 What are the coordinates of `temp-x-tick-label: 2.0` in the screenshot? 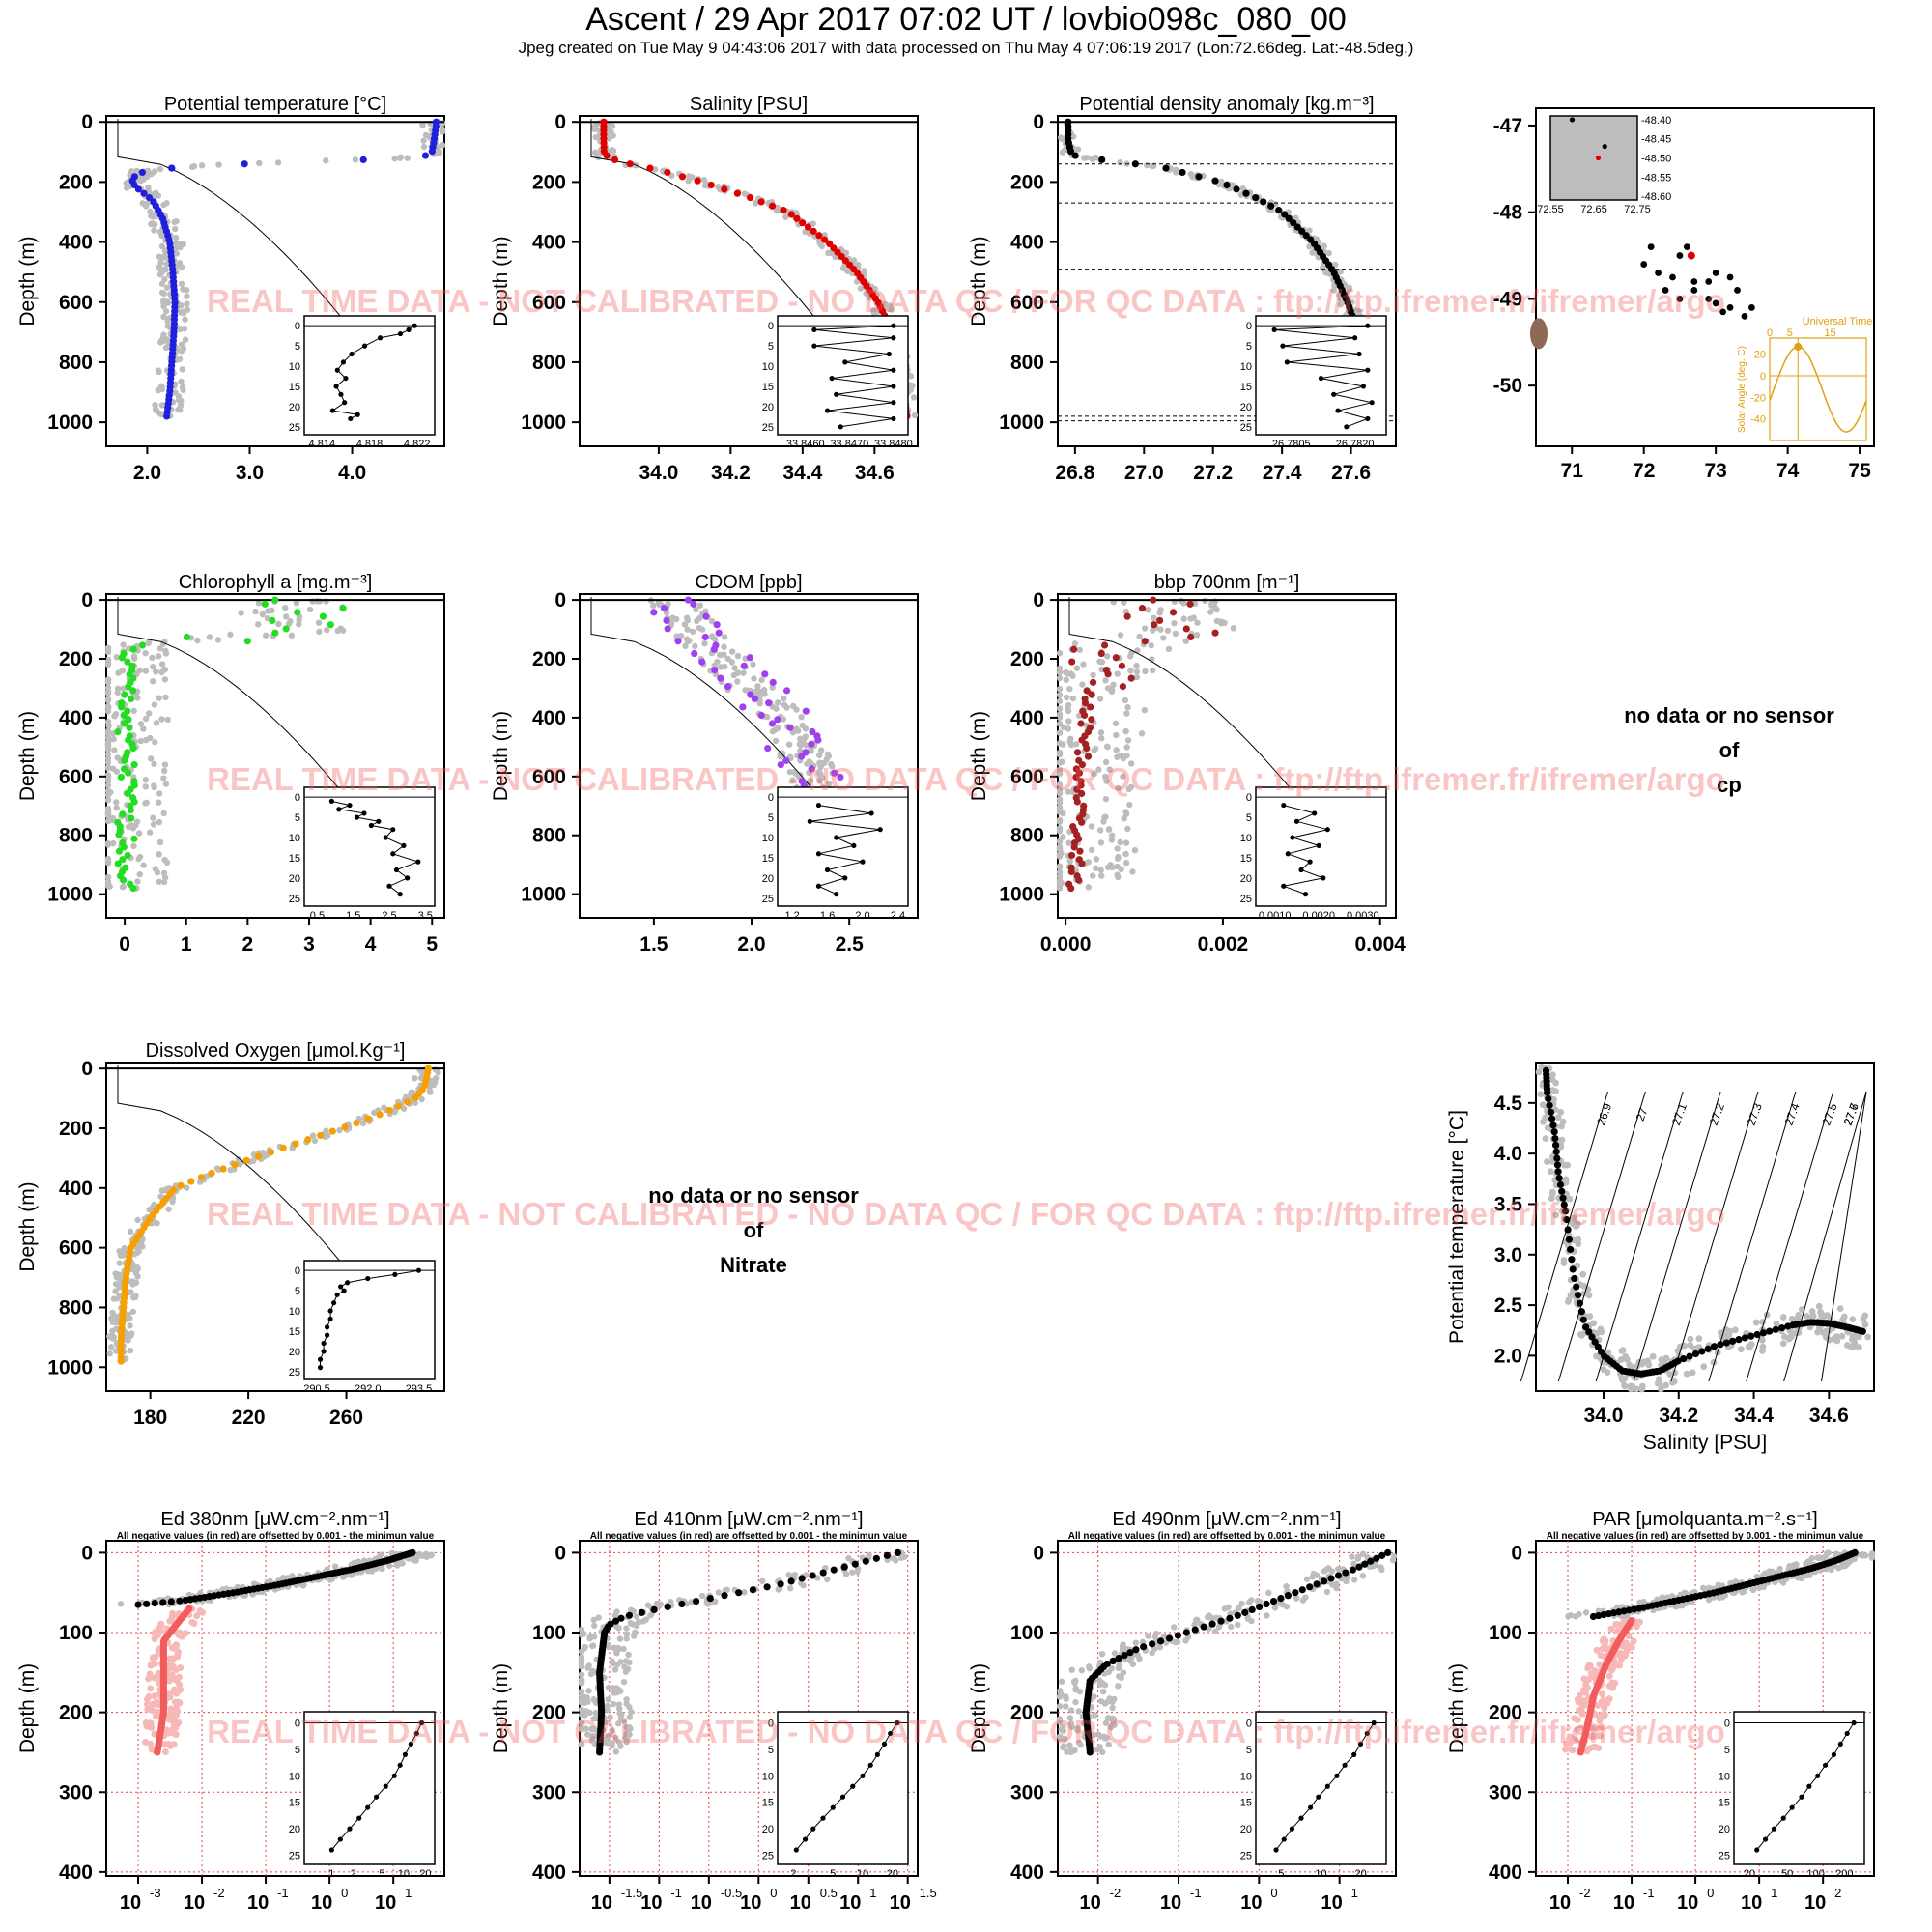 It's located at (147, 473).